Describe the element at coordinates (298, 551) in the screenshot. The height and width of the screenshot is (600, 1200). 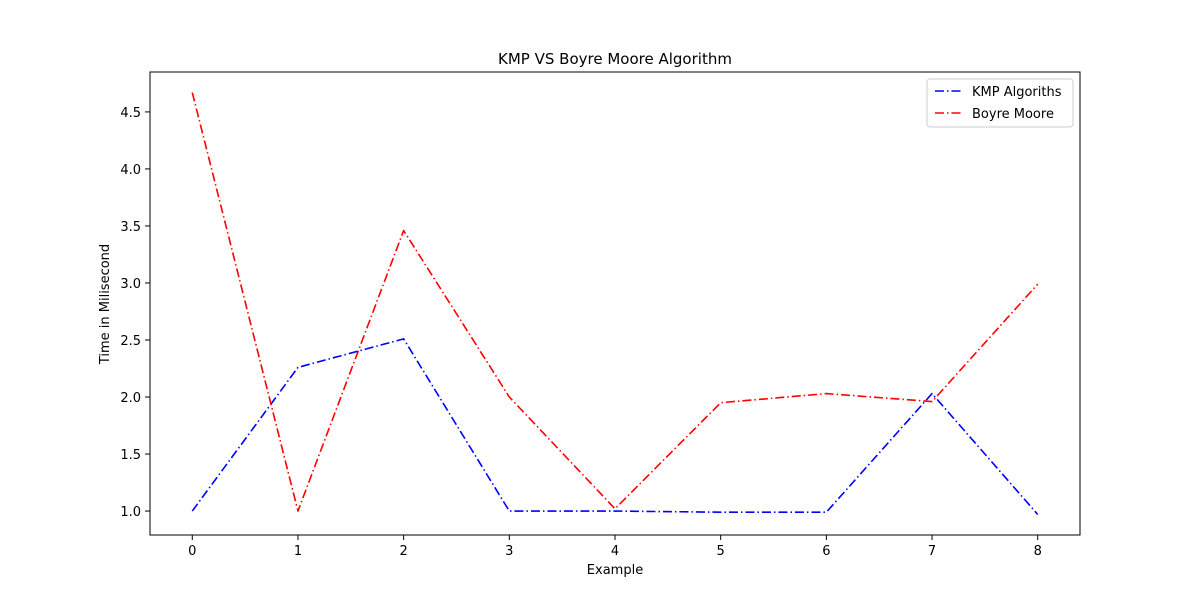
I see `x-tick-label: 1` at that location.